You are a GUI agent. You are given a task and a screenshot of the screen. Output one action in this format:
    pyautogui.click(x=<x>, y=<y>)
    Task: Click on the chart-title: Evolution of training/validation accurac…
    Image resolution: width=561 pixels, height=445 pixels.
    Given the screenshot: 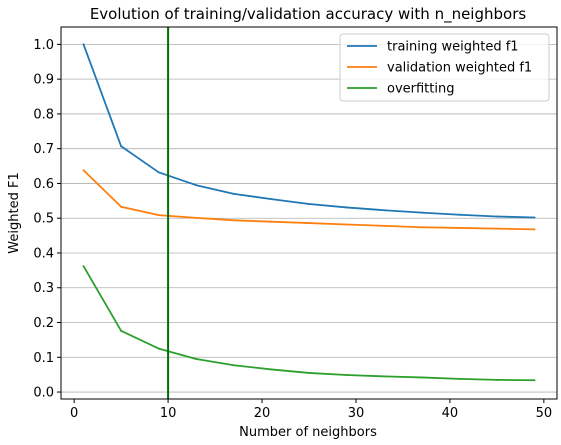 What is the action you would take?
    pyautogui.click(x=308, y=14)
    